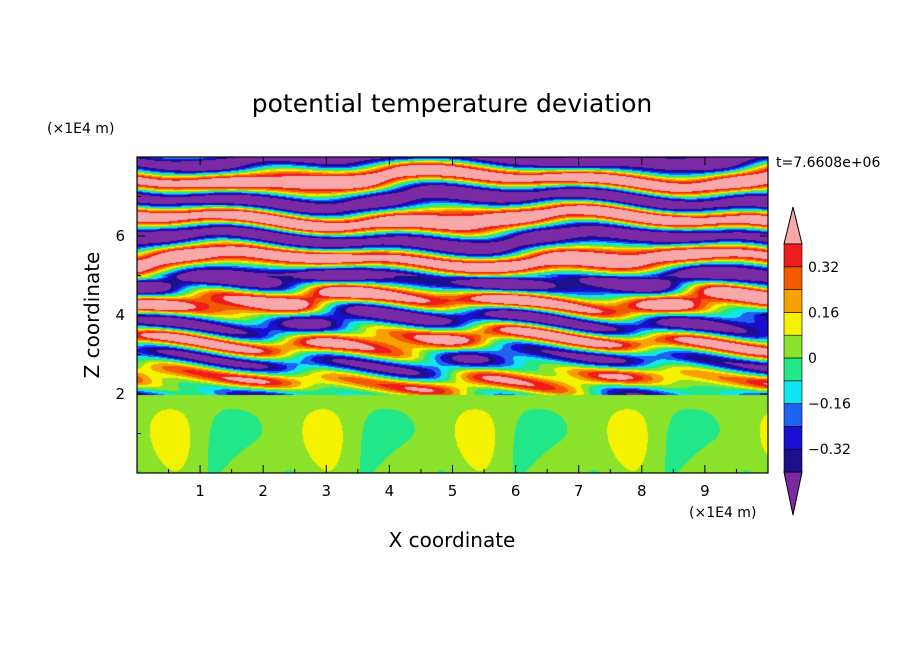 The width and height of the screenshot is (904, 654). I want to click on x-tick-label: 5, so click(453, 491).